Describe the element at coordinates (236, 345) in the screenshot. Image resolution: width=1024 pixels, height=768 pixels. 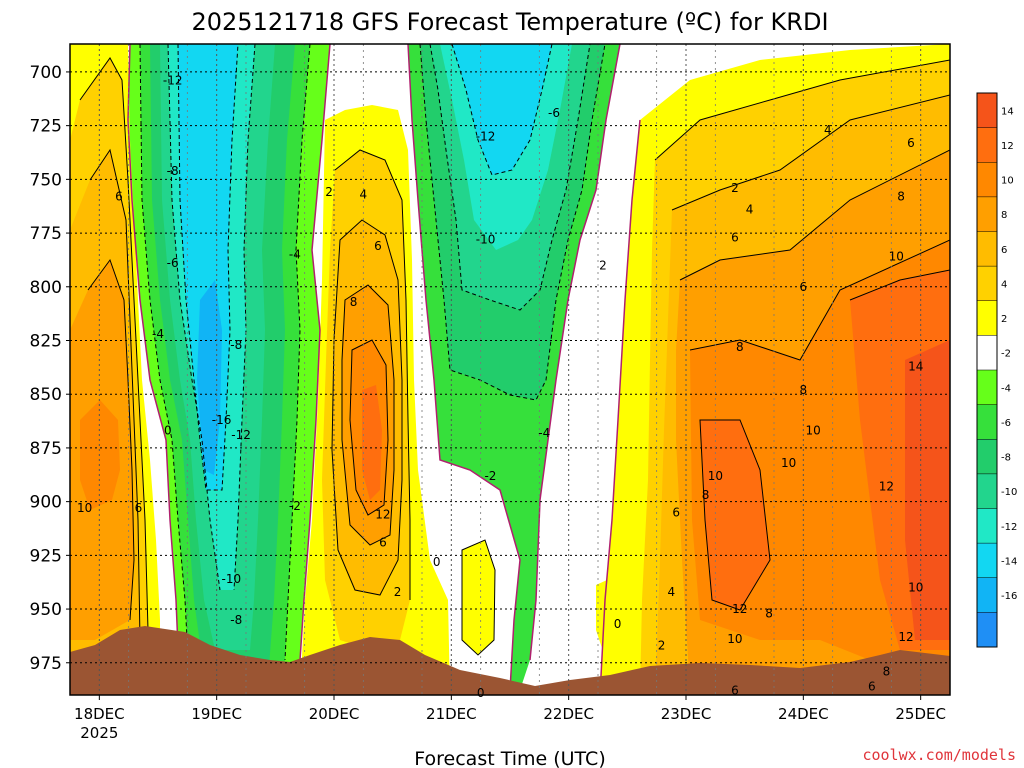
I see `contour-label: -8` at that location.